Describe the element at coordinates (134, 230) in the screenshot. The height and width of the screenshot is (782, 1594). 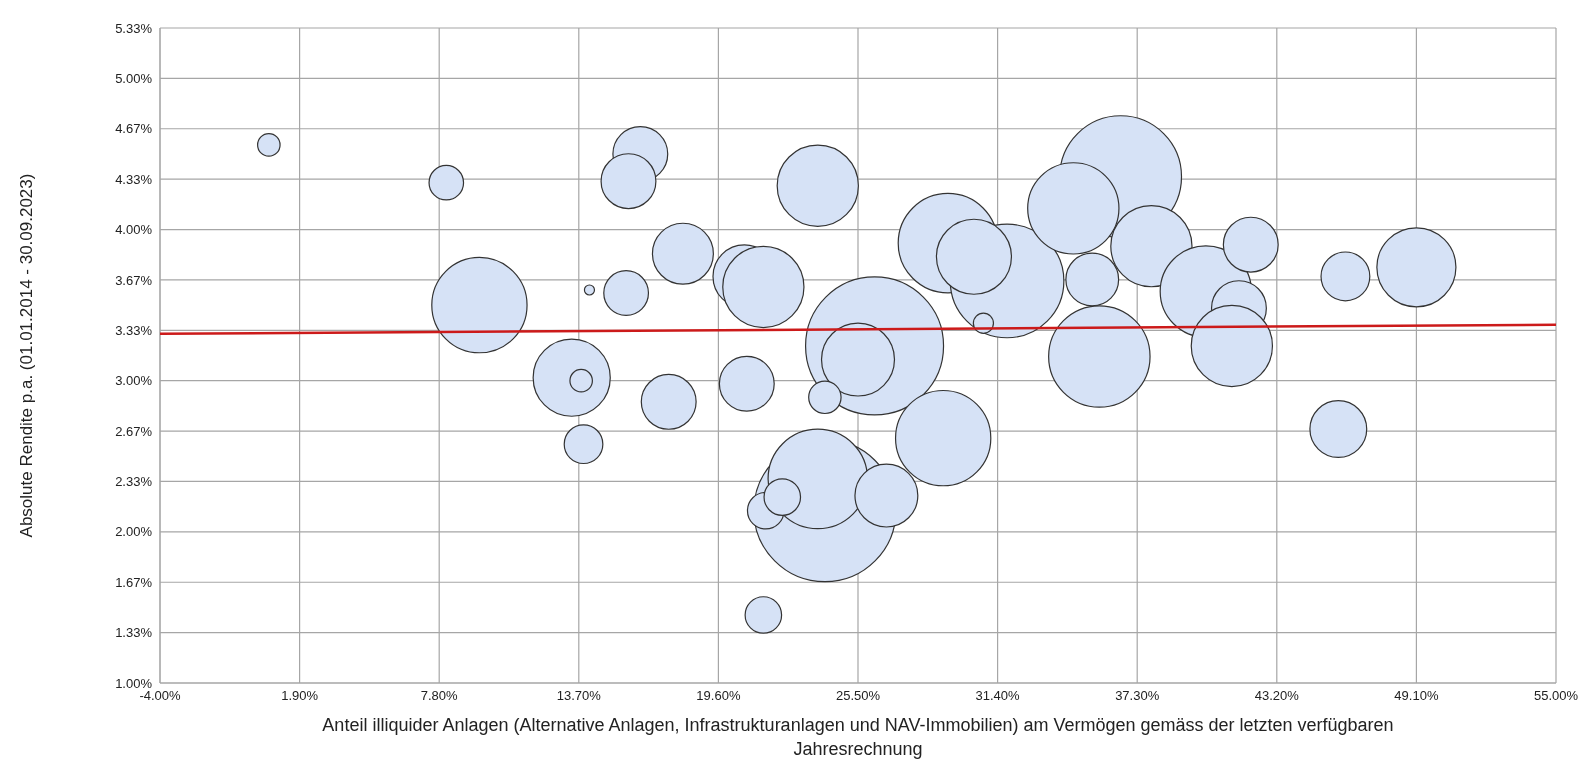
I see `y-tick-label: 4.00%` at that location.